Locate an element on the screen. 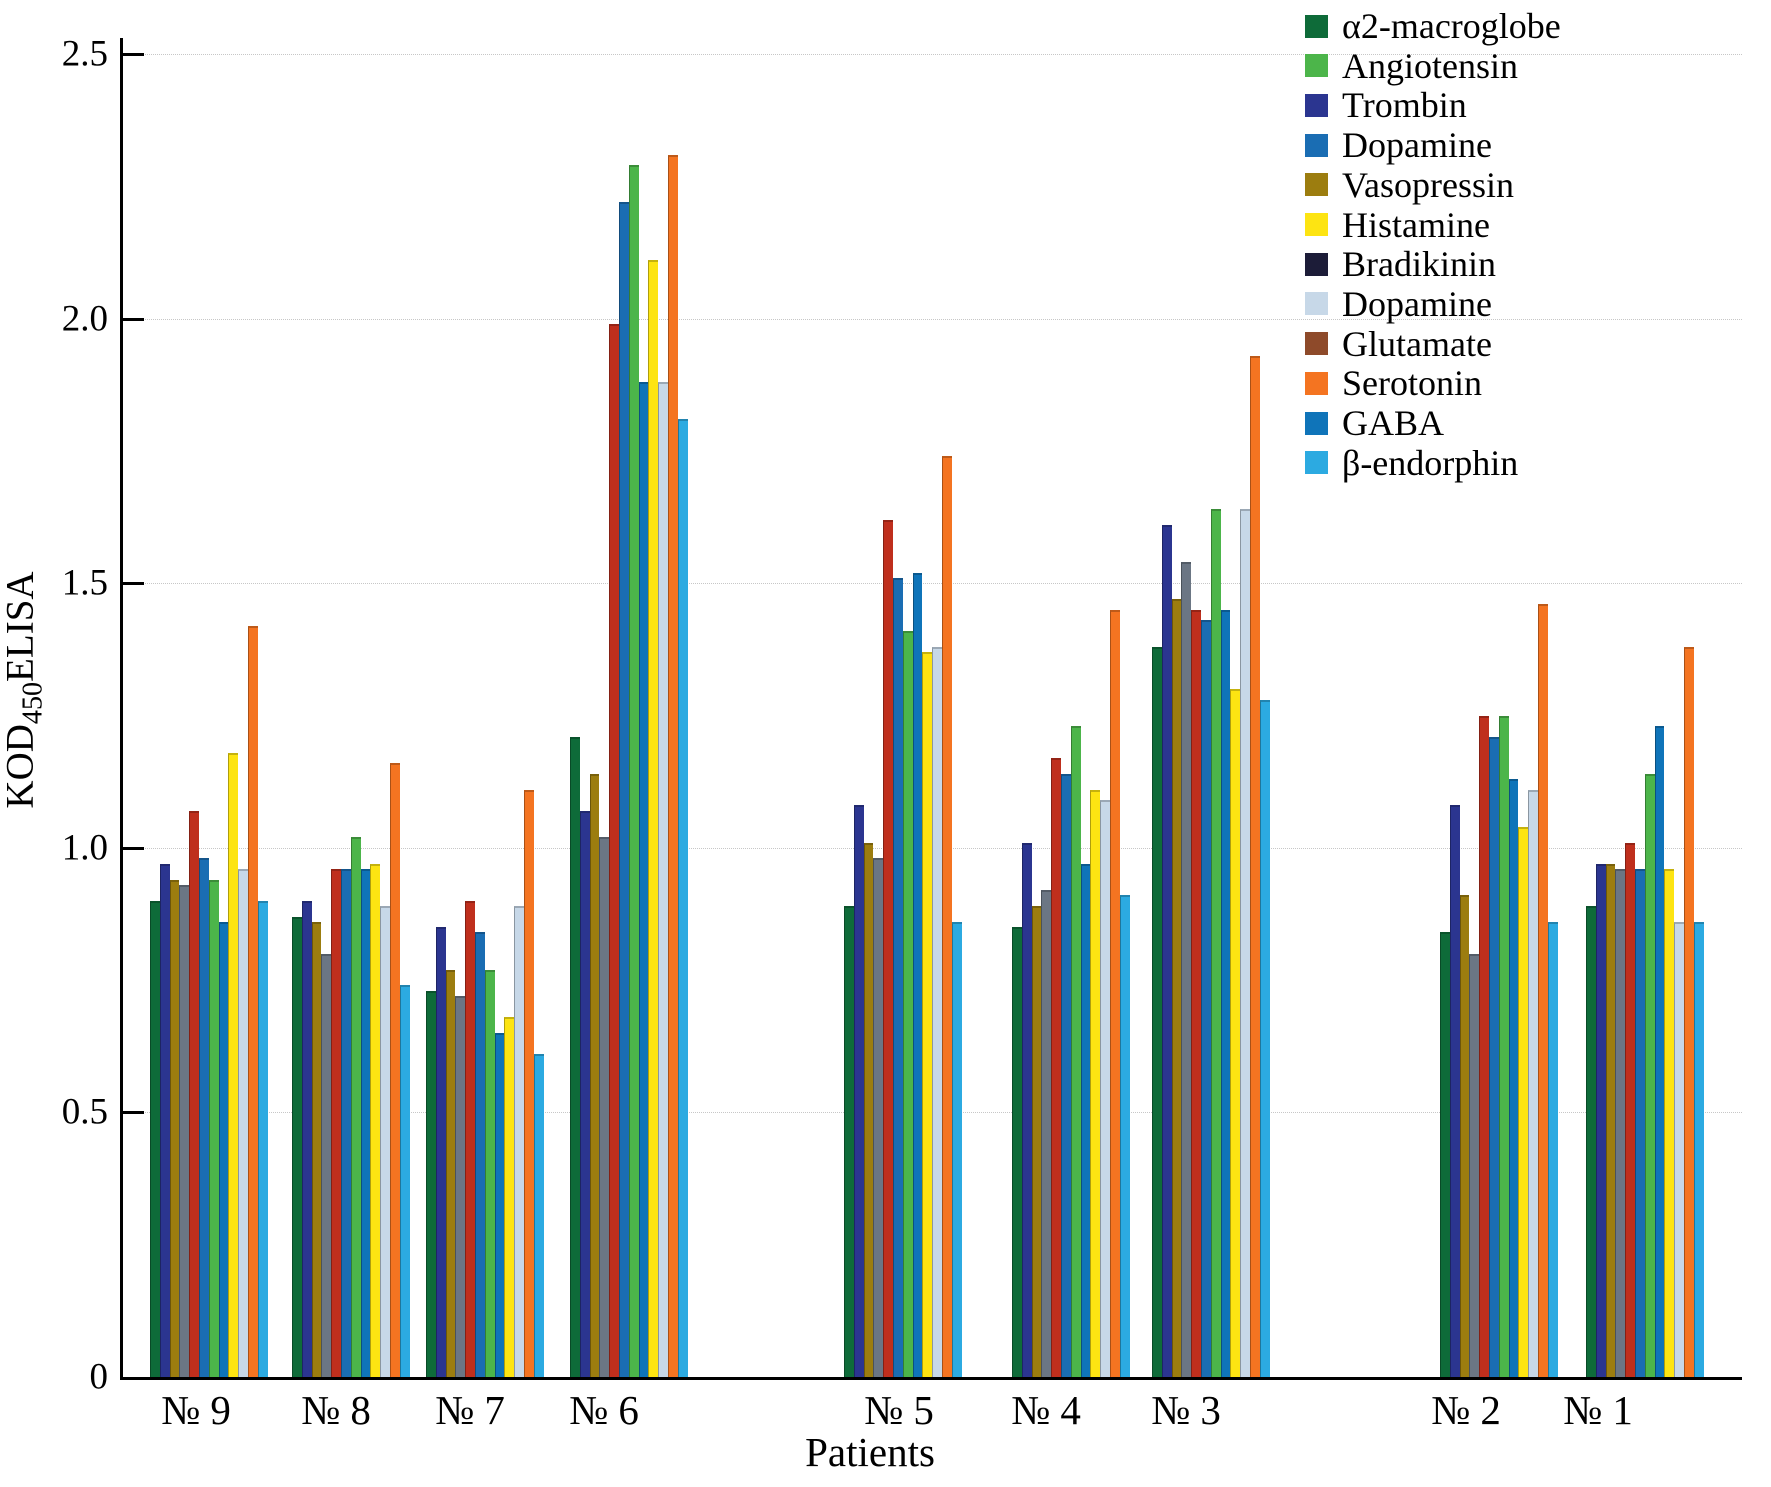 The image size is (1771, 1487). y-tick-label: 0.5 is located at coordinates (84, 1112).